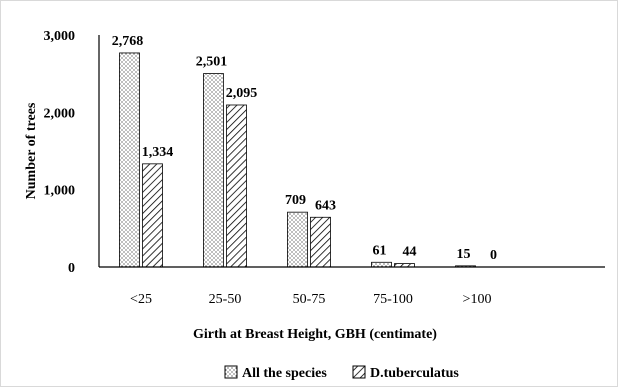  What do you see at coordinates (158, 152) in the screenshot?
I see `data-label-d-tuberculatus: 1,334` at bounding box center [158, 152].